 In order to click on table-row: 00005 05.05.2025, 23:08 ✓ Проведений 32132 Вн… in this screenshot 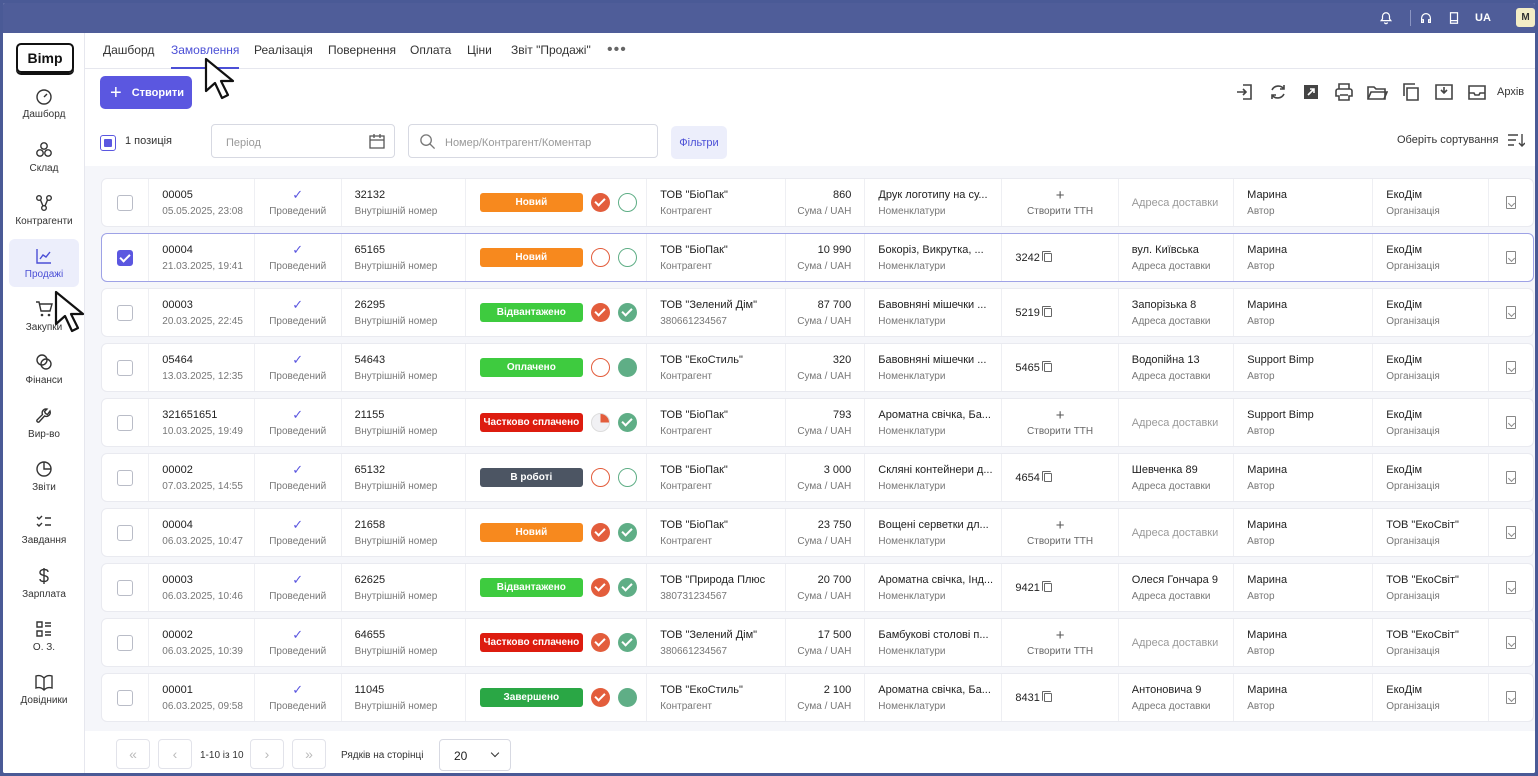, I will do `click(817, 202)`.